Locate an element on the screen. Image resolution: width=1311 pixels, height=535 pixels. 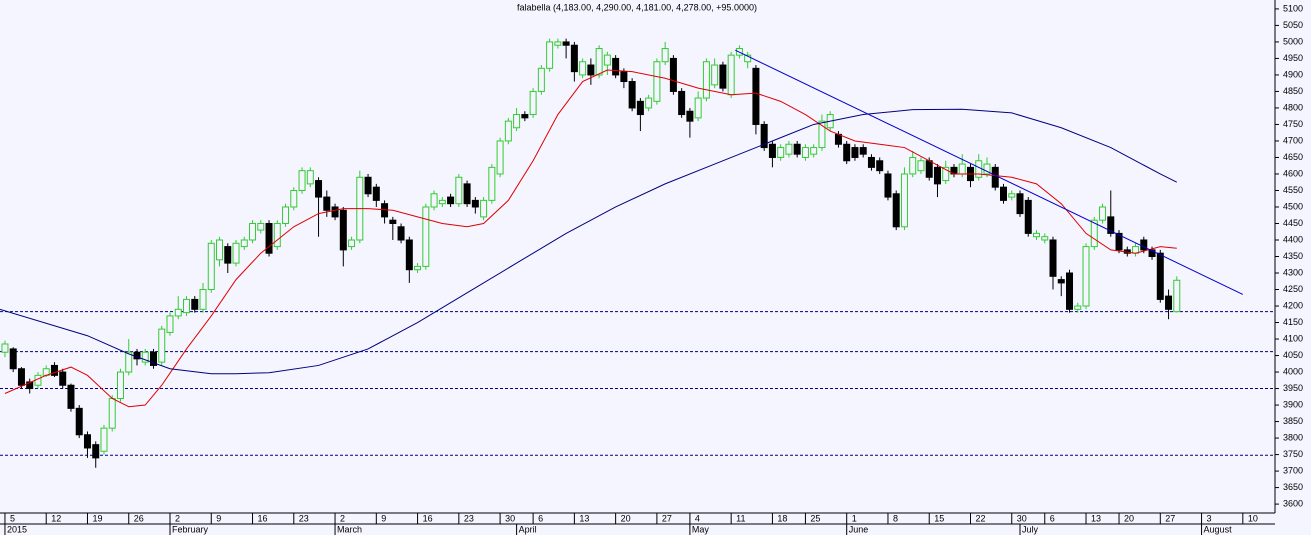
y-tick-label: 4350 is located at coordinates (1293, 256).